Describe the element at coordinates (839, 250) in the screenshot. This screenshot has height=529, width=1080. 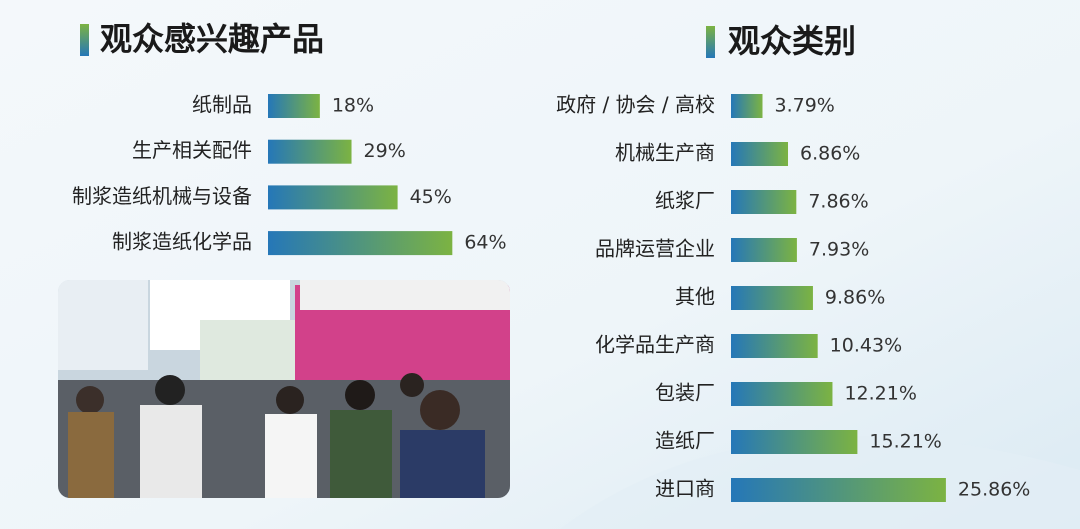
I see `value-label: 7.93%` at that location.